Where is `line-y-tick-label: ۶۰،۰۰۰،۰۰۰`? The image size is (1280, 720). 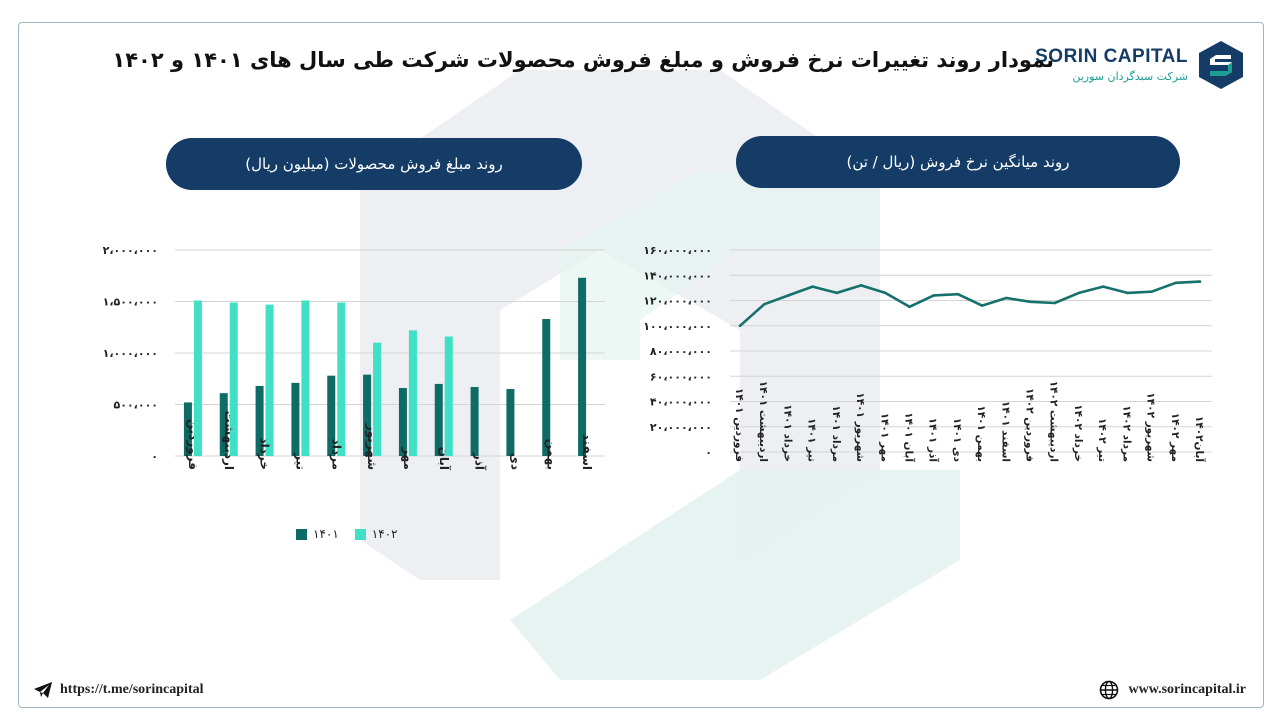
line-y-tick-label: ۶۰،۰۰۰،۰۰۰ is located at coordinates (681, 376).